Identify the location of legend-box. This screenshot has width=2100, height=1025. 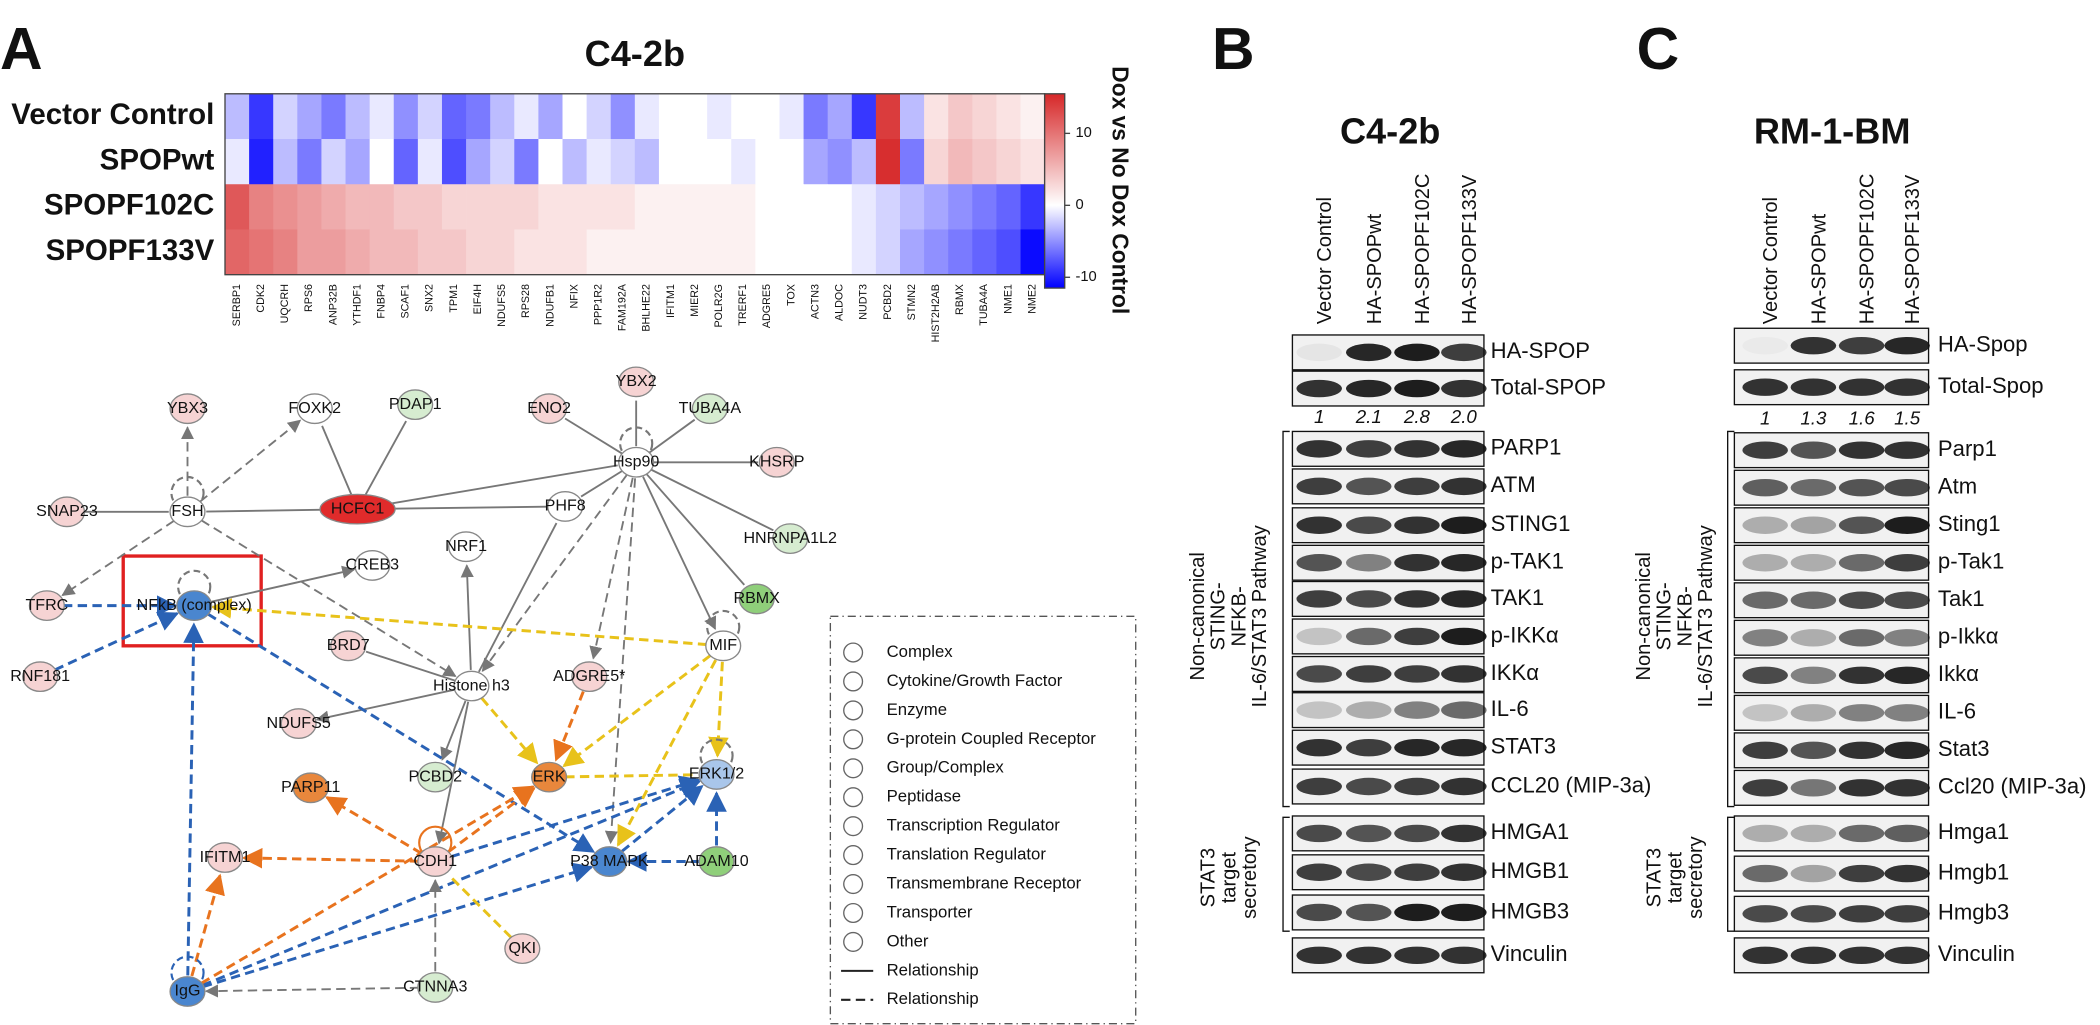
(983, 820).